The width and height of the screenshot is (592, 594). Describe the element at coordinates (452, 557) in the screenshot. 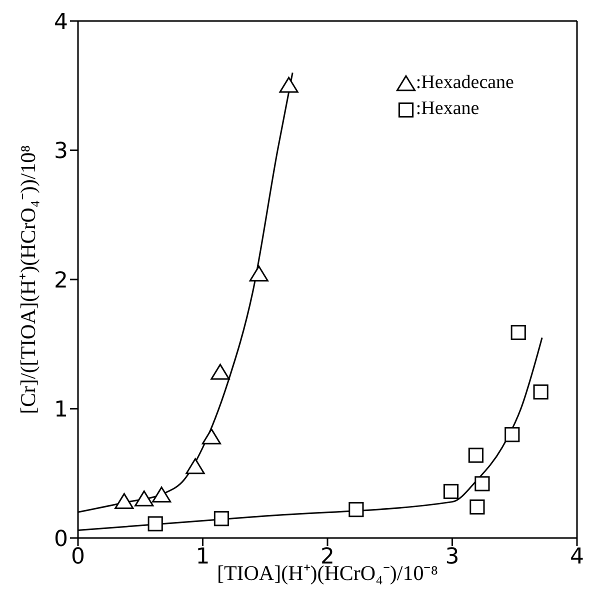

I see `x-tick-label: 3` at that location.